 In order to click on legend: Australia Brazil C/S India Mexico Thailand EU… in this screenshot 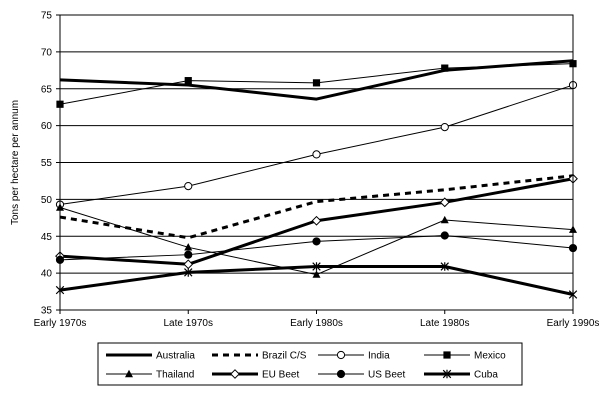, I will do `click(310, 364)`.